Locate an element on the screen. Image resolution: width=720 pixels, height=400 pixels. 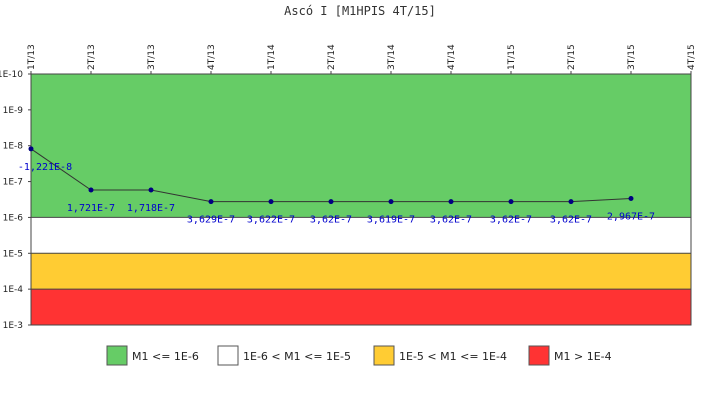
x-tick-label: 1T/14 is located at coordinates (272, 57).